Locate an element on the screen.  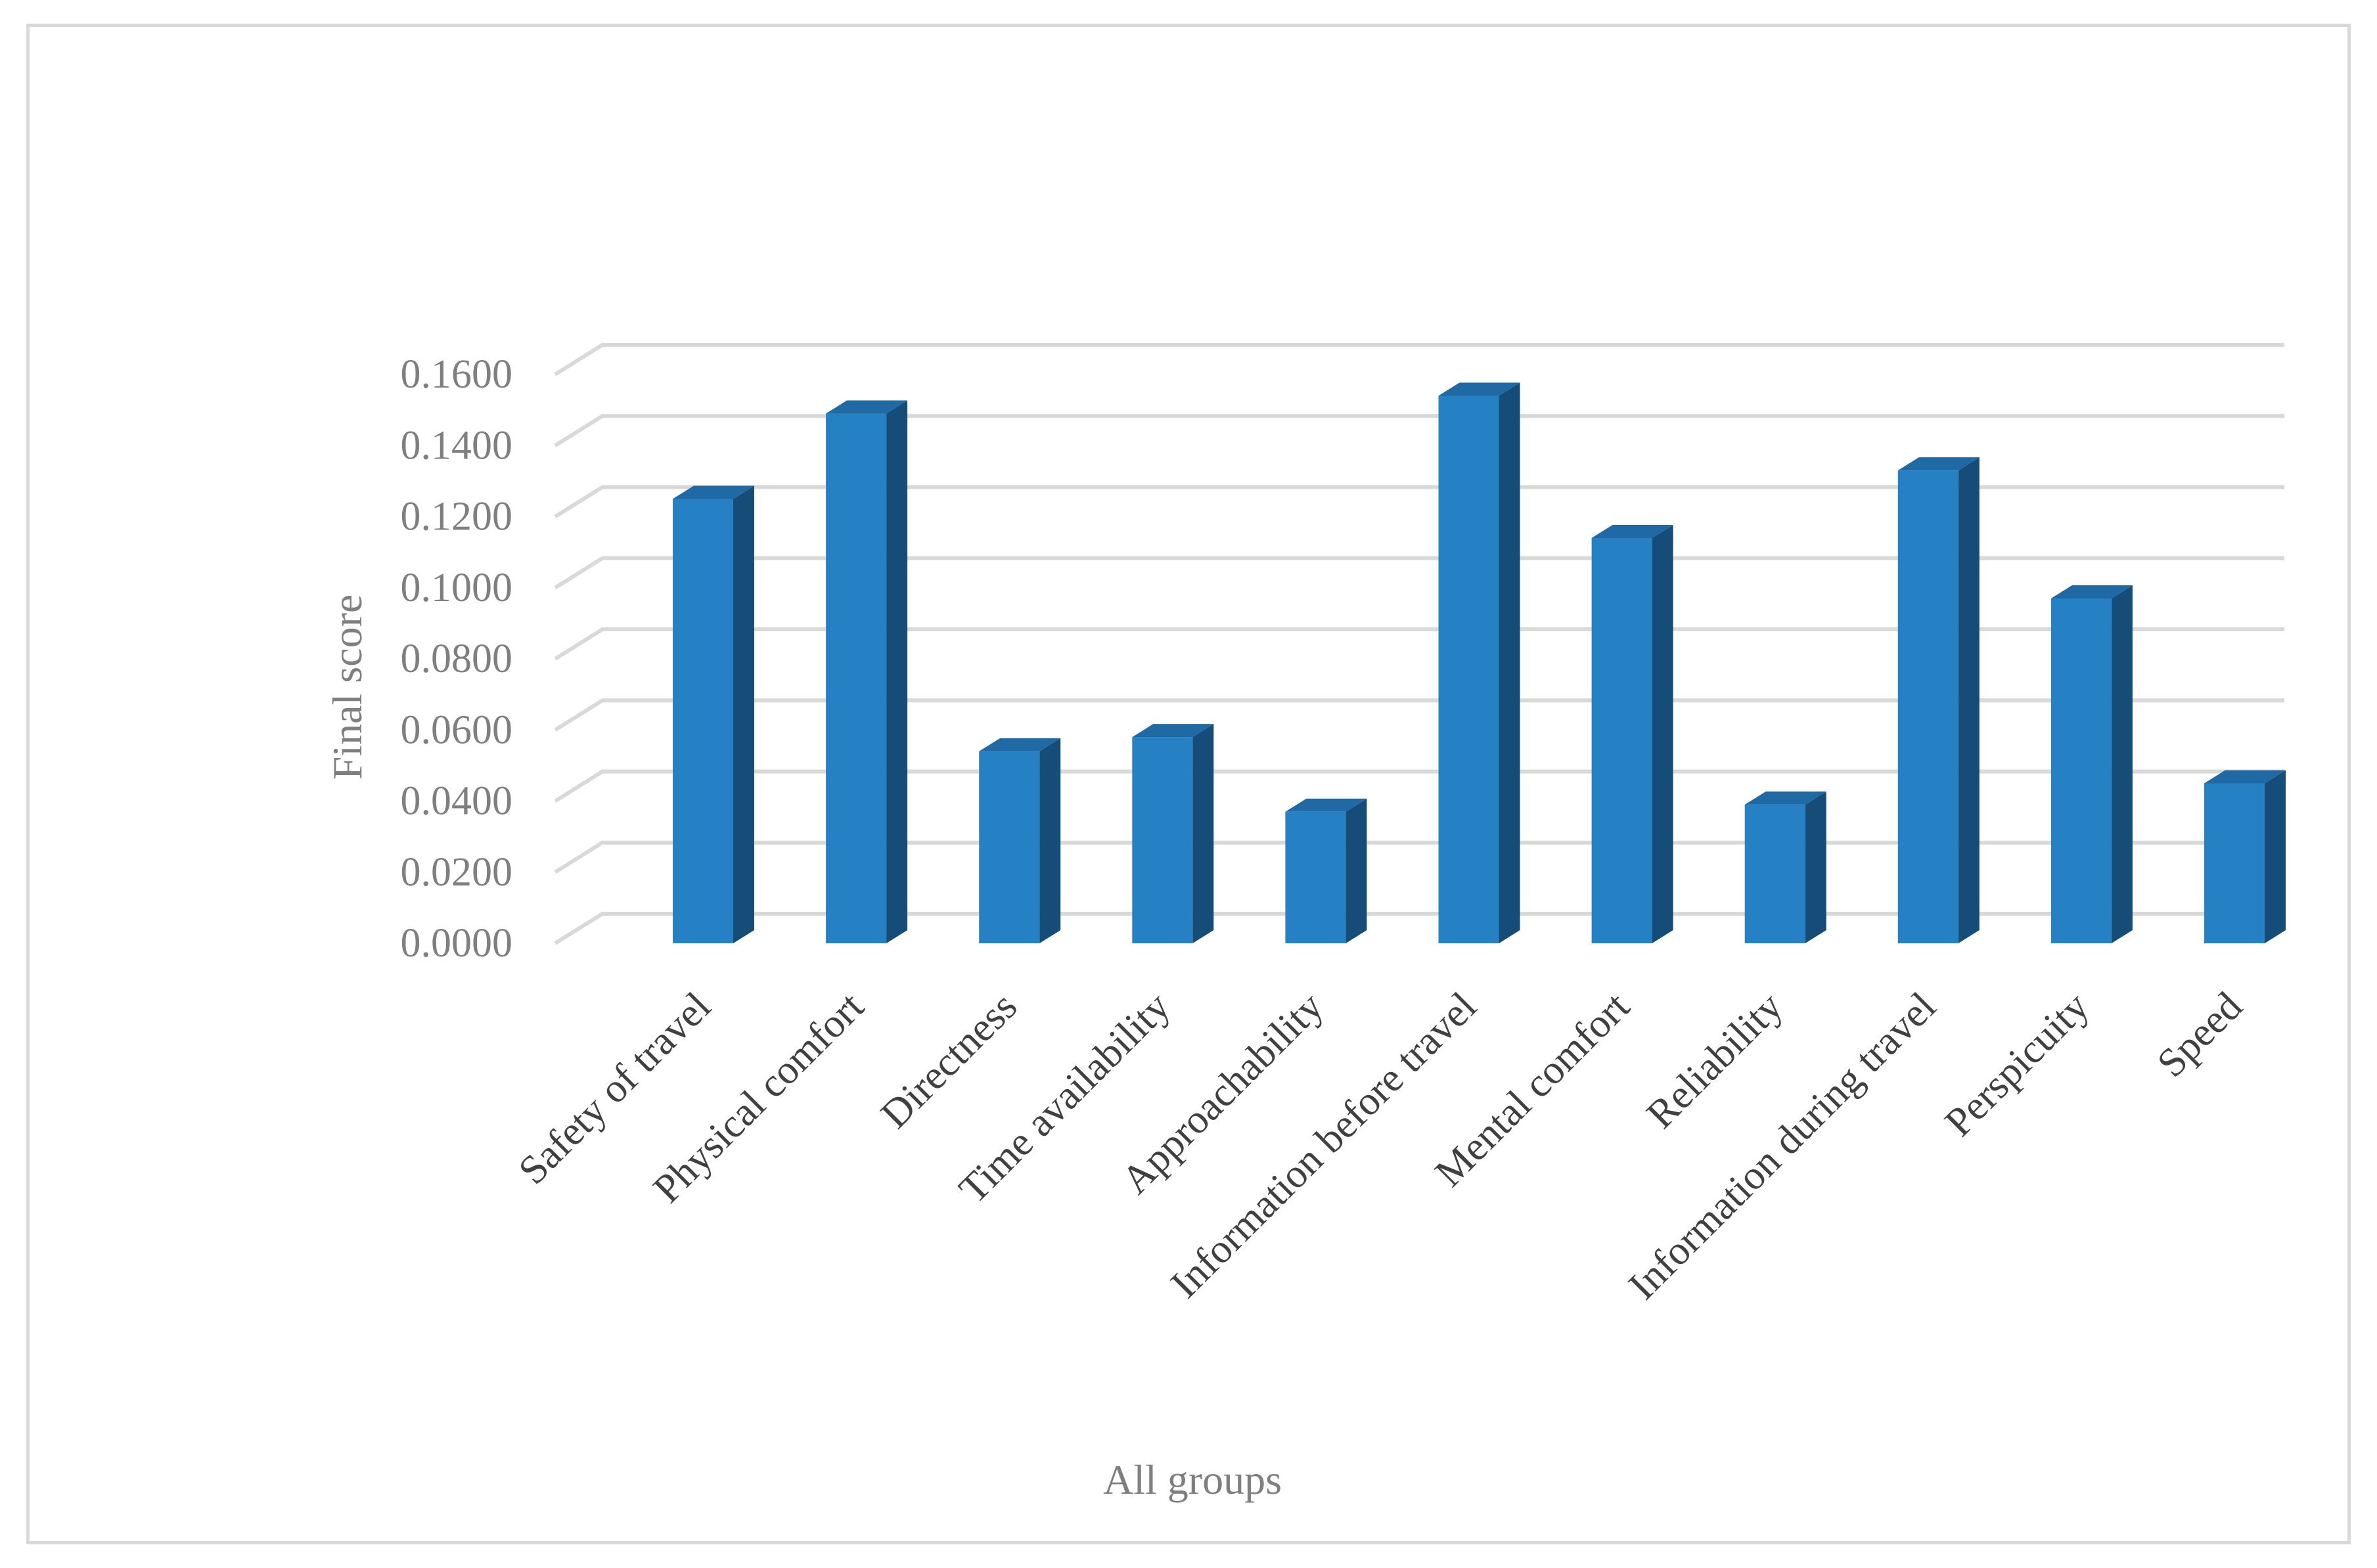
y-tick-label: 0.1600 is located at coordinates (457, 374).